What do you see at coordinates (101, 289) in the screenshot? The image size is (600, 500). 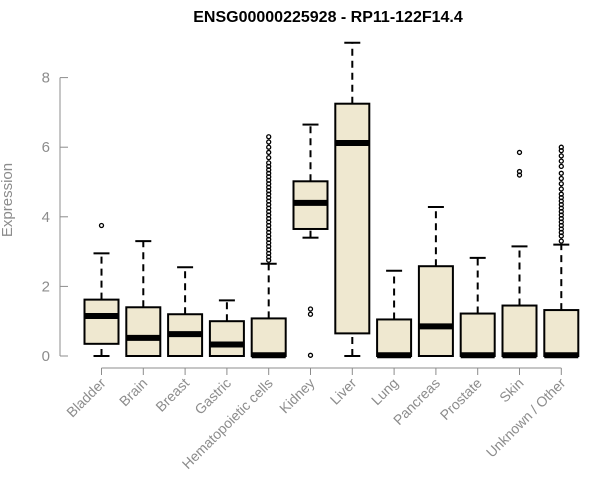 I see `box-bladder` at bounding box center [101, 289].